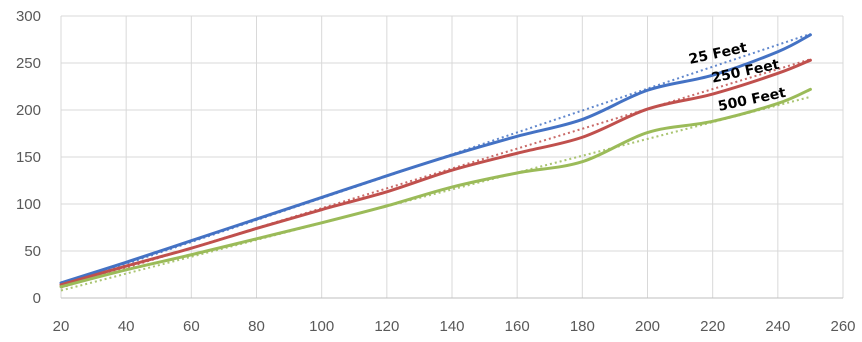 This screenshot has height=342, width=862. Describe the element at coordinates (28, 204) in the screenshot. I see `y-tick-label-100: 100` at that location.